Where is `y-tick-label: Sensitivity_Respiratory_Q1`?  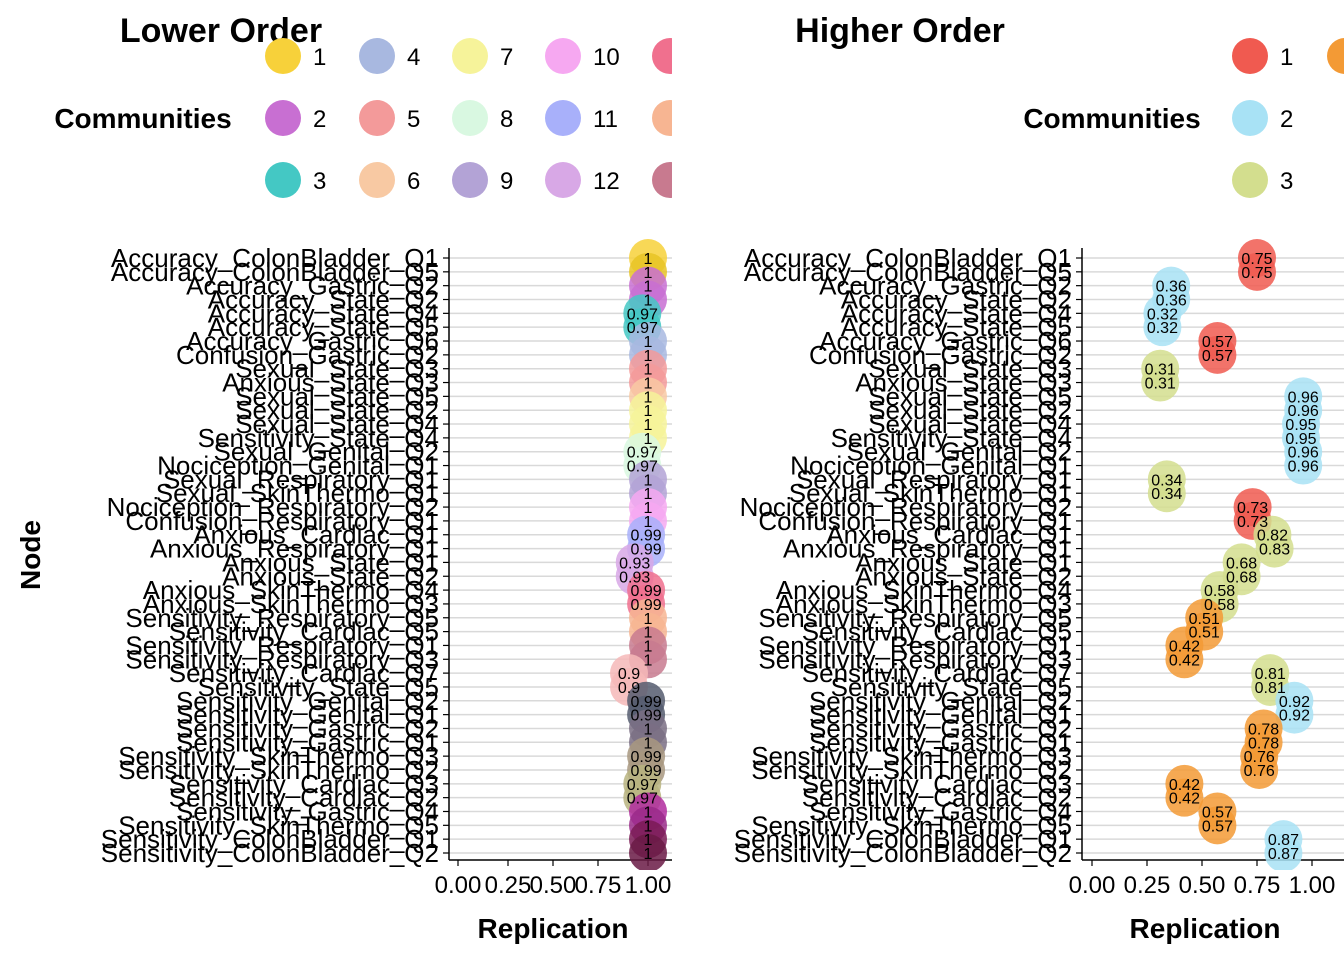
y-tick-label: Sensitivity_Respiratory_Q1 is located at coordinates (915, 645).